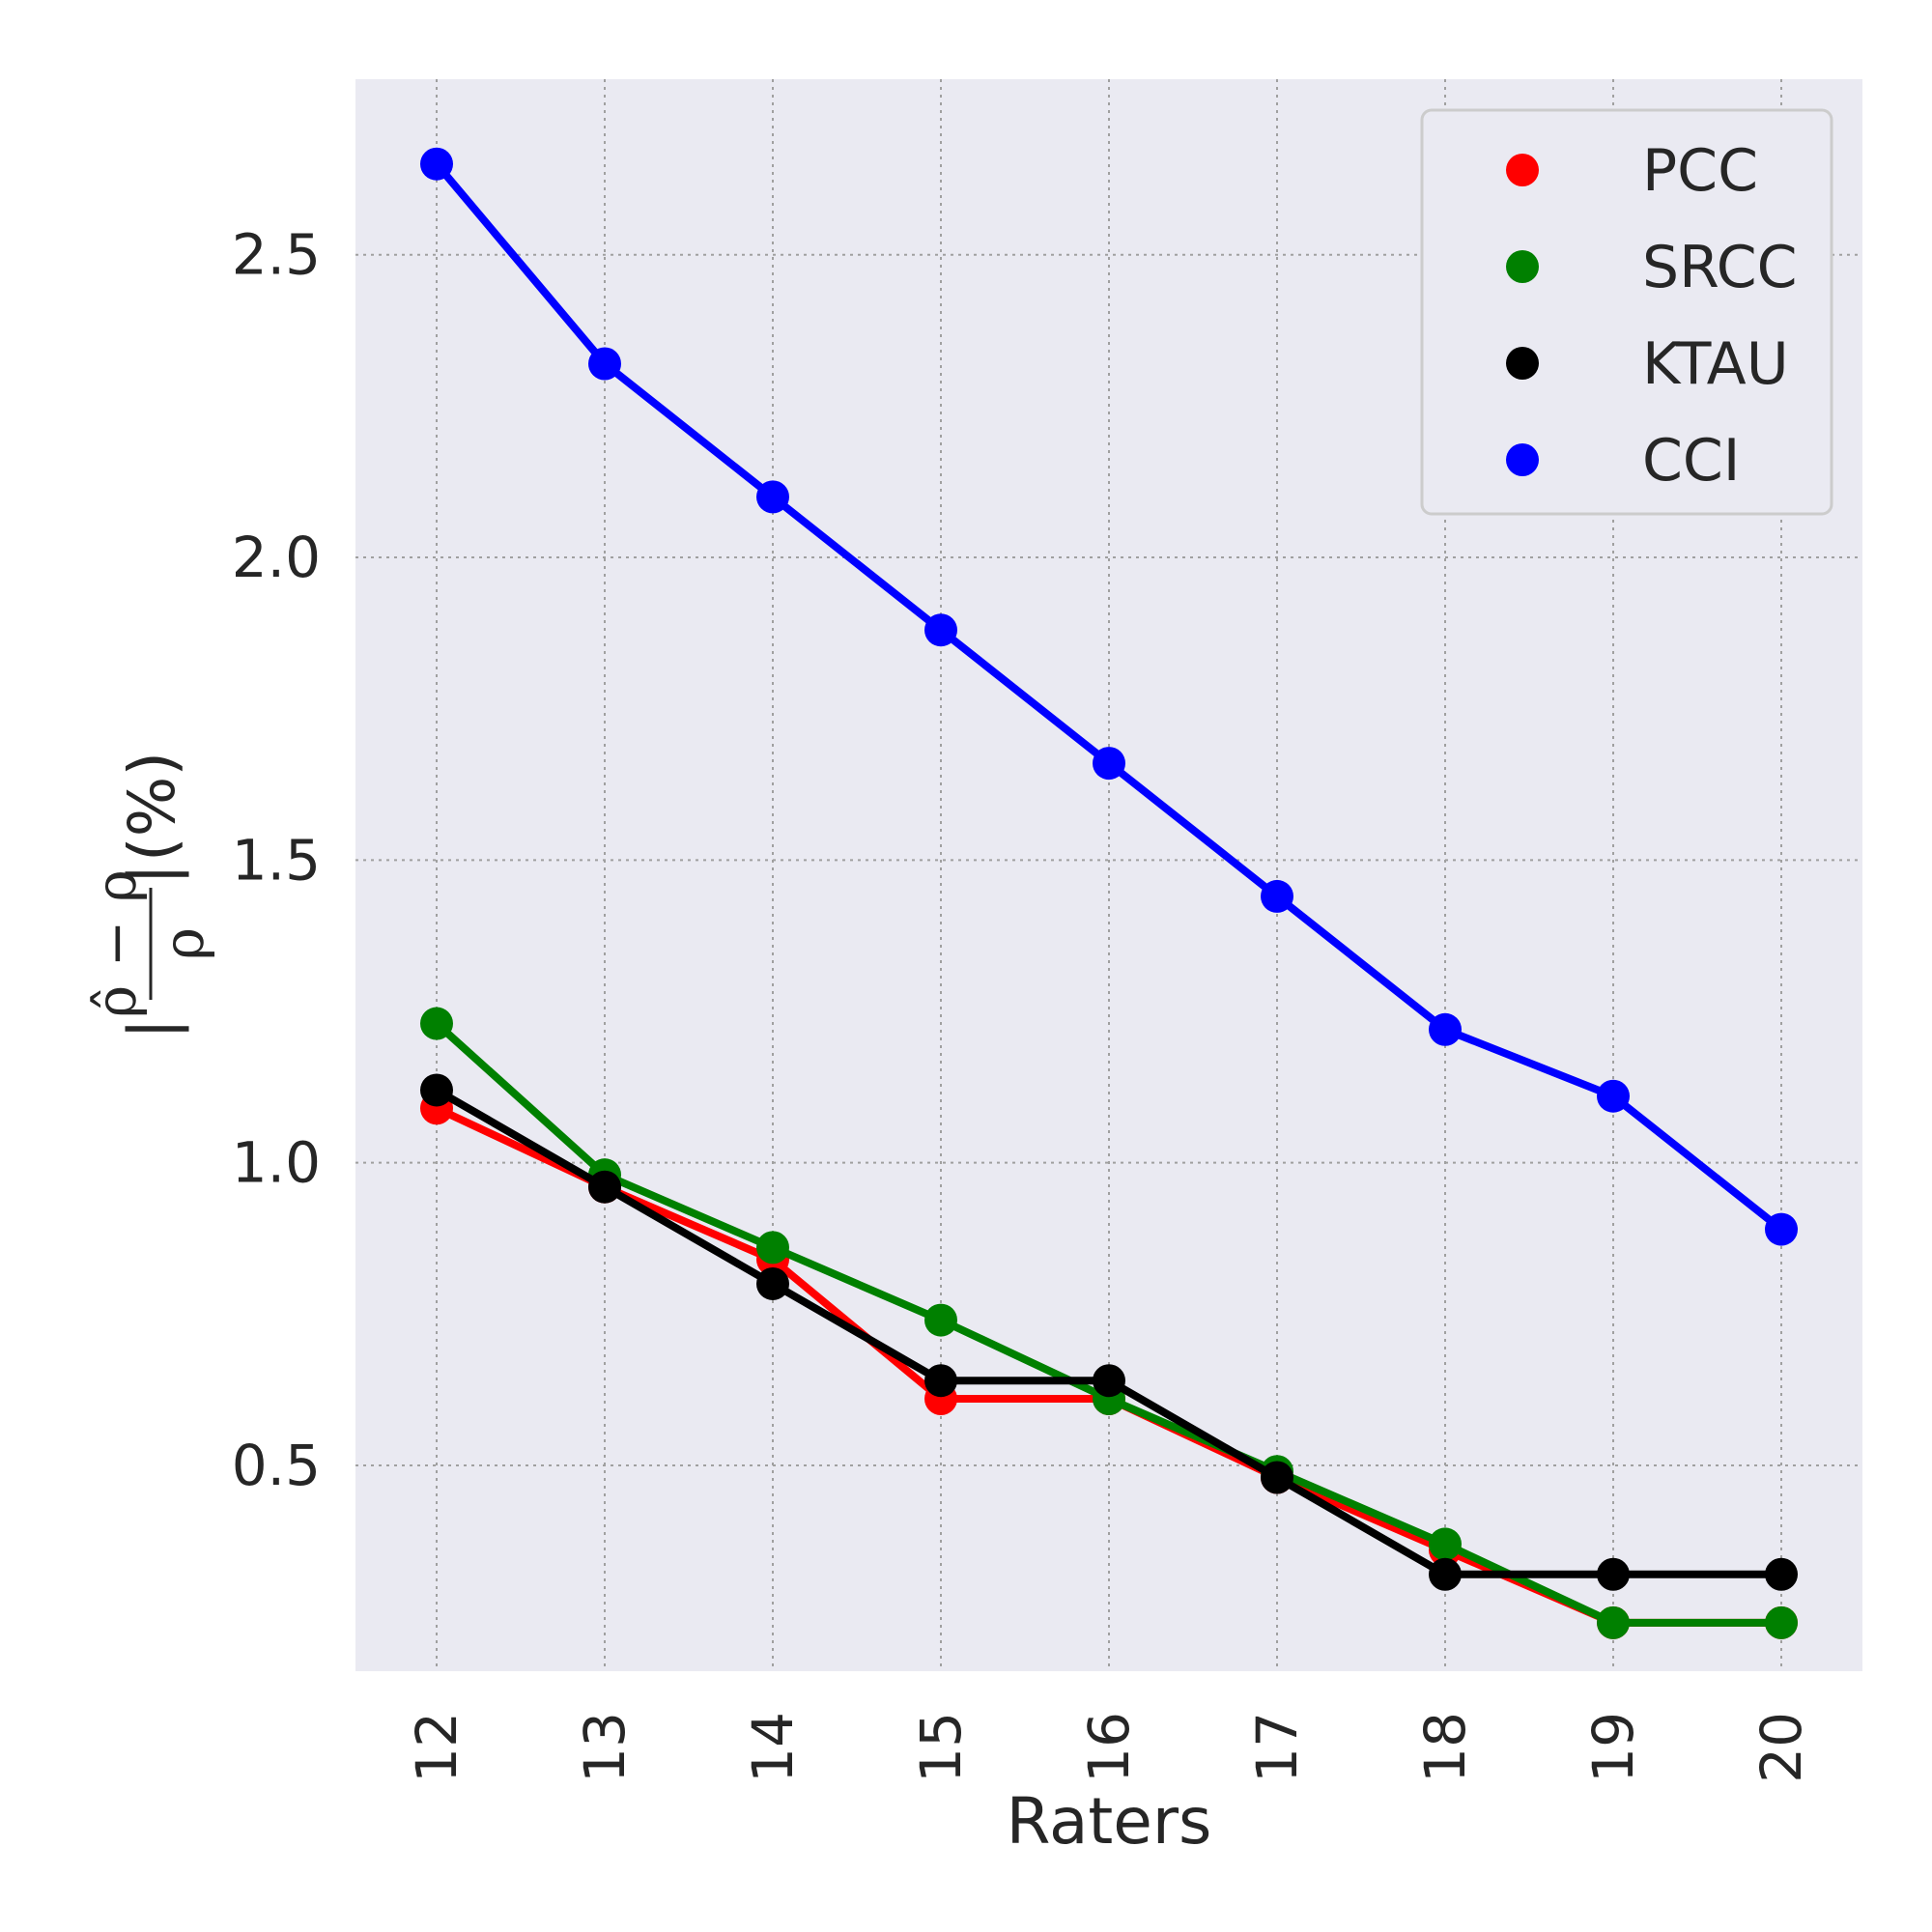  What do you see at coordinates (152, 807) in the screenshot?
I see `y-axis-title-unit: (%)` at bounding box center [152, 807].